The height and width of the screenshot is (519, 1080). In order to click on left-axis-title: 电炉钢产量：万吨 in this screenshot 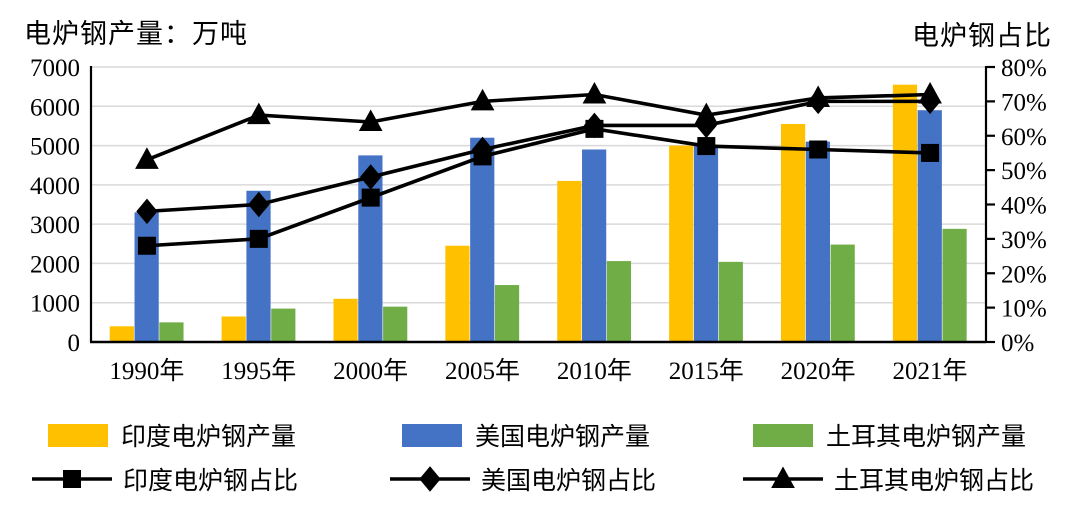, I will do `click(136, 34)`.